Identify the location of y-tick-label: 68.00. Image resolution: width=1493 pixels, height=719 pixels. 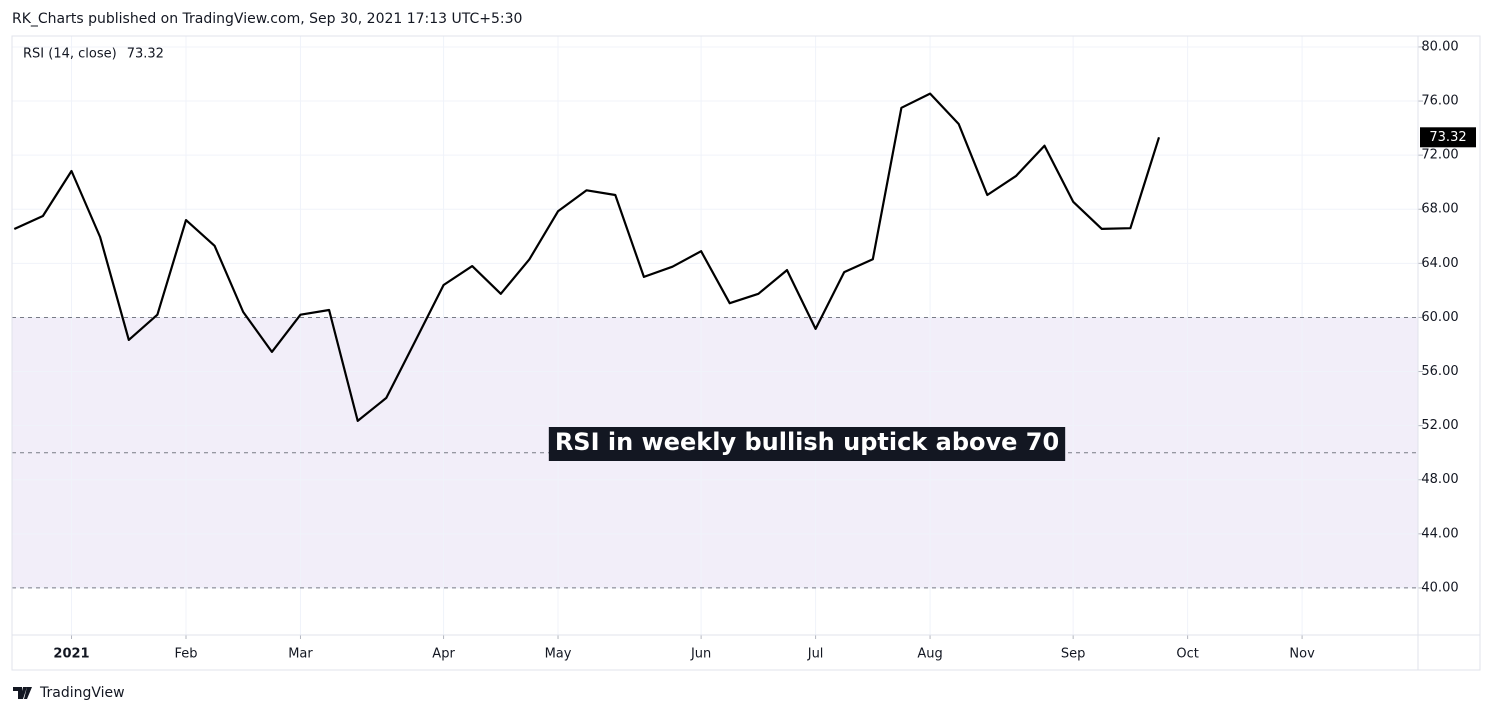
(1439, 209).